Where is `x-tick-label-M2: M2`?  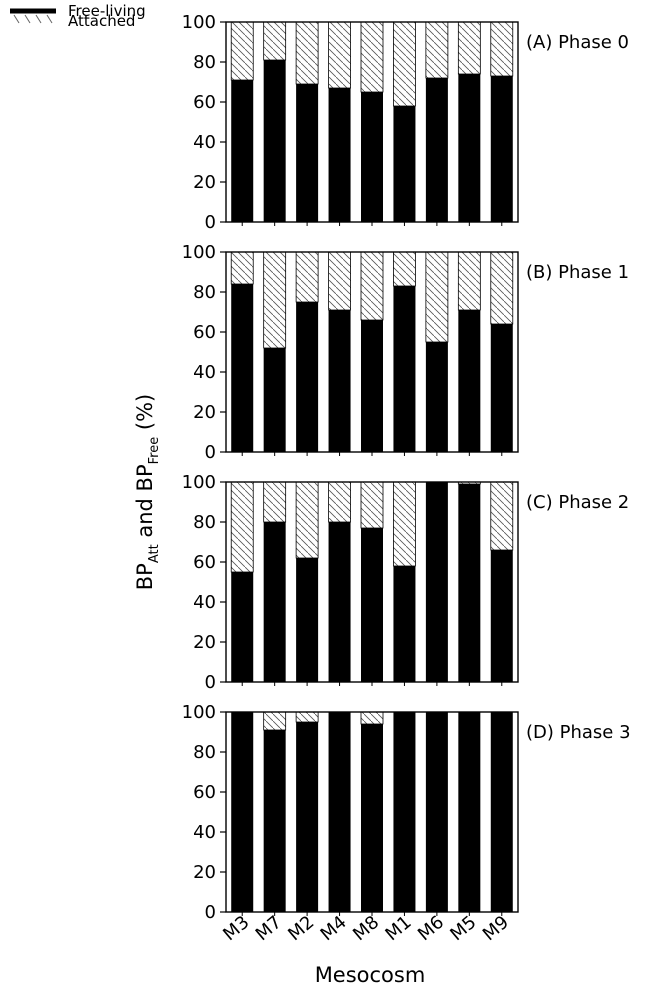
x-tick-label-M2: M2 is located at coordinates (301, 928).